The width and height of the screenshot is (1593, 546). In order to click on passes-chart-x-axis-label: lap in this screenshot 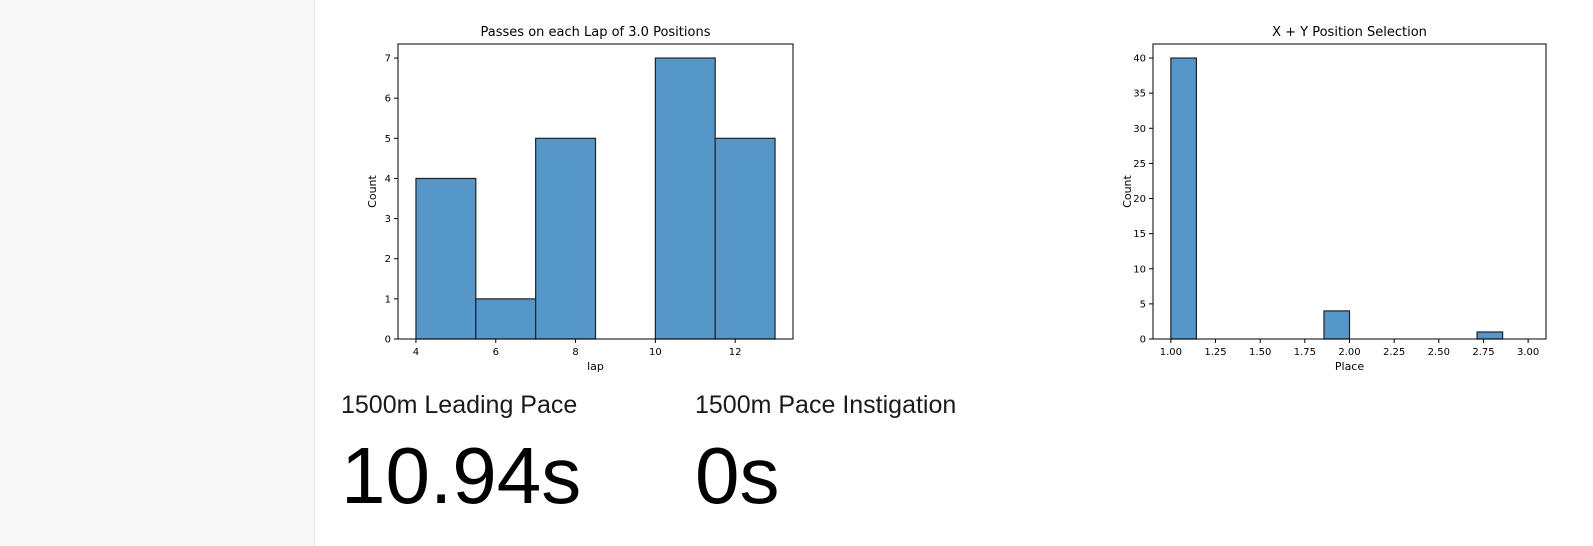, I will do `click(595, 366)`.